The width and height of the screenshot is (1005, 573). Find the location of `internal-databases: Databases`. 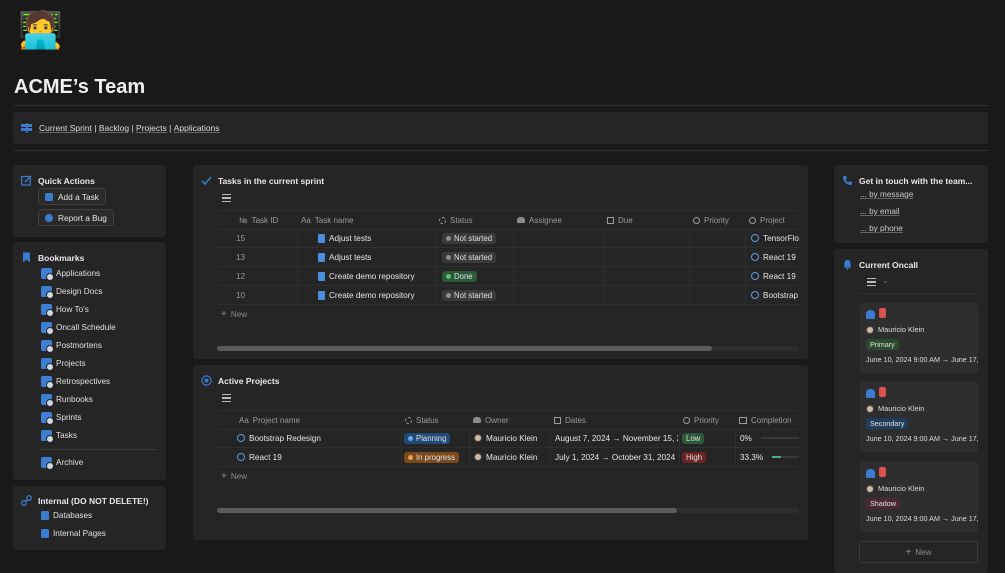

internal-databases: Databases is located at coordinates (66, 515).